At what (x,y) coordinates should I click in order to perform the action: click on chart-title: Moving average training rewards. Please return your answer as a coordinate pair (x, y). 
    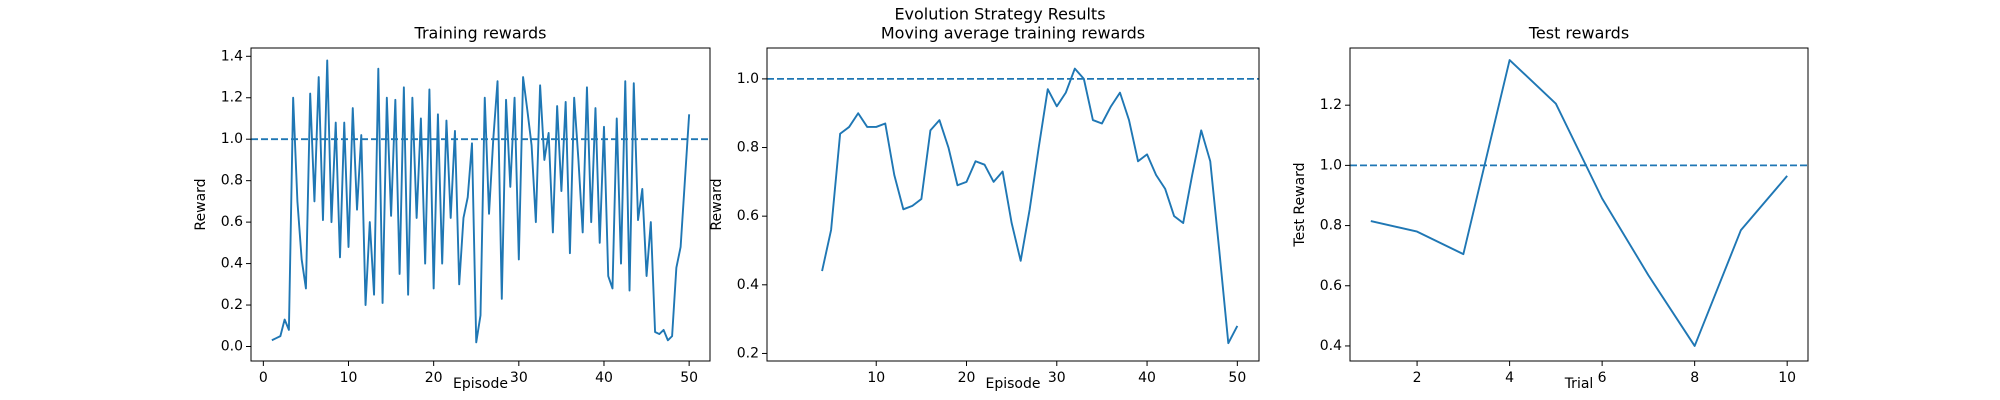
    Looking at the image, I should click on (1013, 33).